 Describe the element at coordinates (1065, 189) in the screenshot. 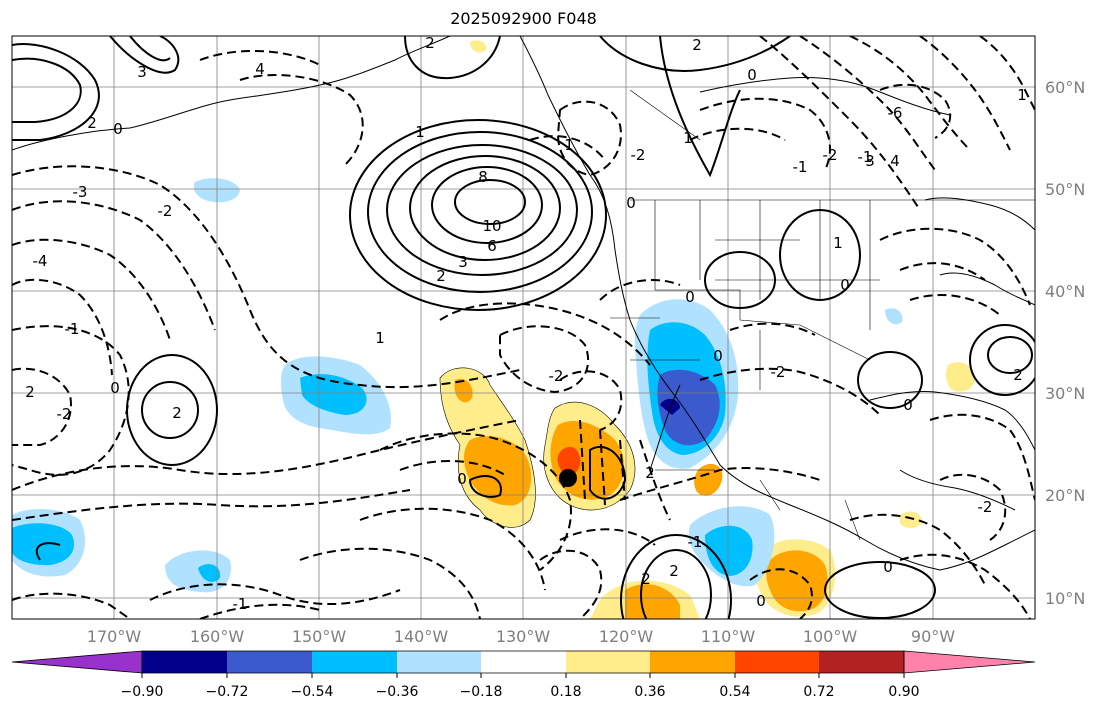

I see `lat-label: 50°N` at that location.